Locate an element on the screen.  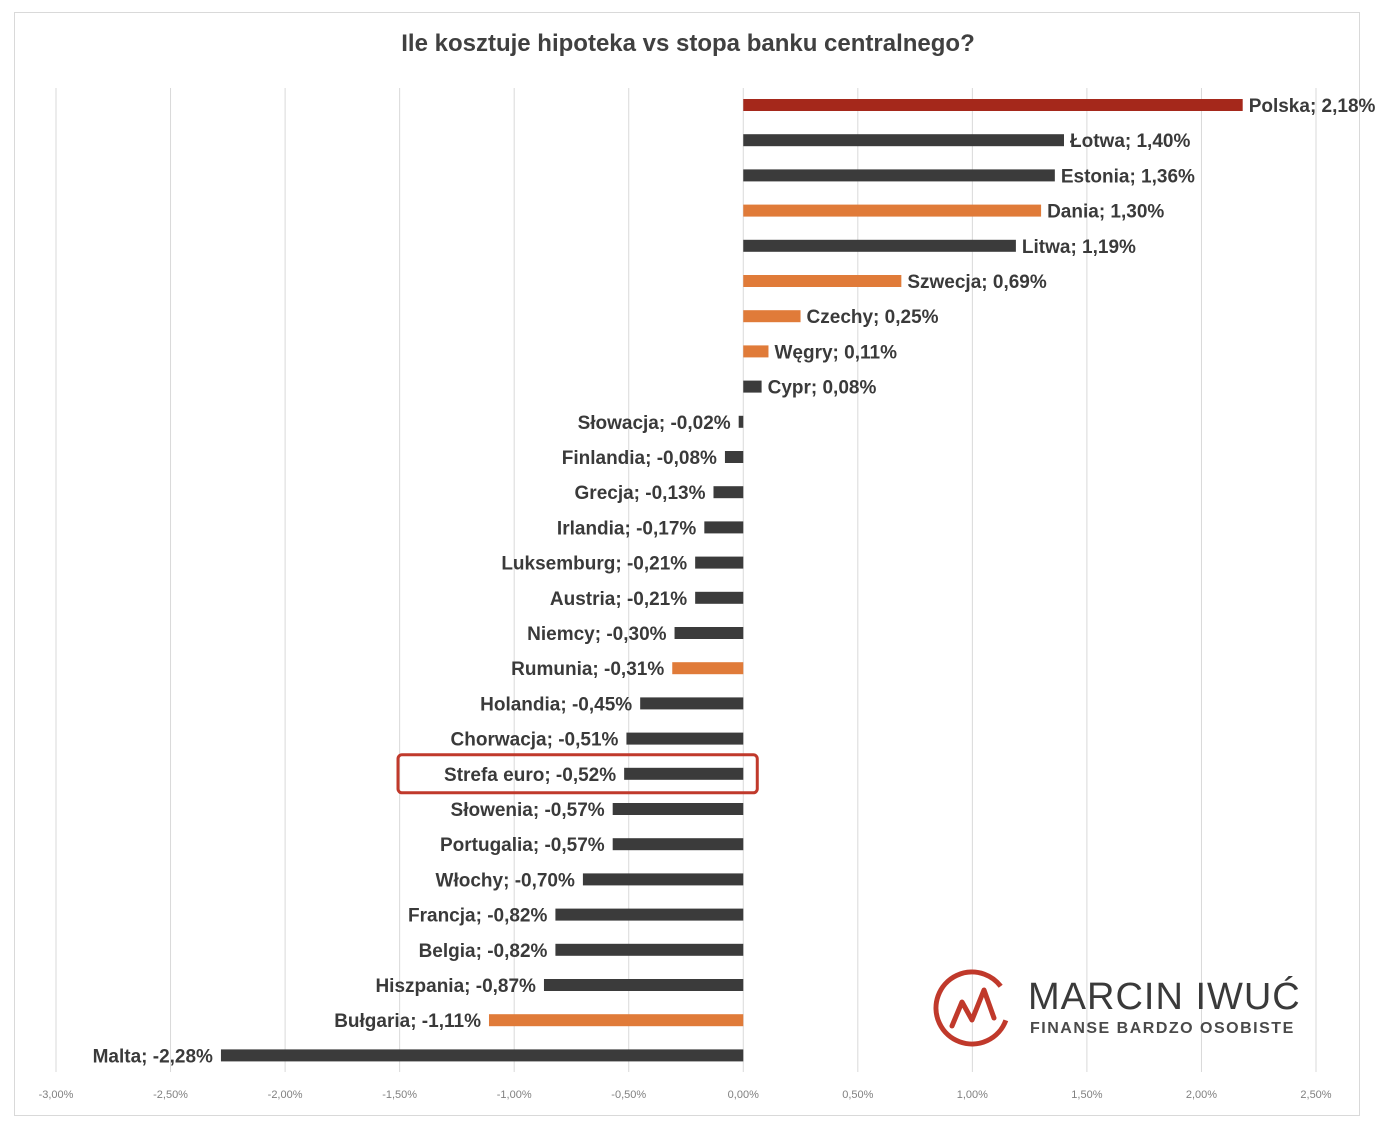
bar-malta is located at coordinates (482, 1055).